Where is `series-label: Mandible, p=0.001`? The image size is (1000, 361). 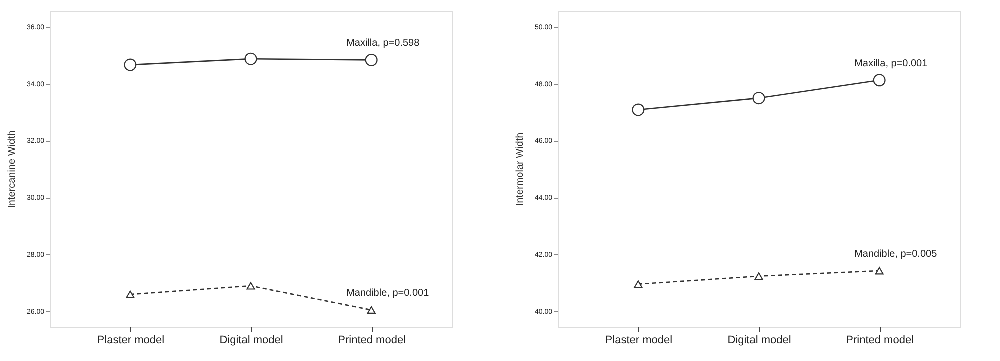
series-label: Mandible, p=0.001 is located at coordinates (388, 294).